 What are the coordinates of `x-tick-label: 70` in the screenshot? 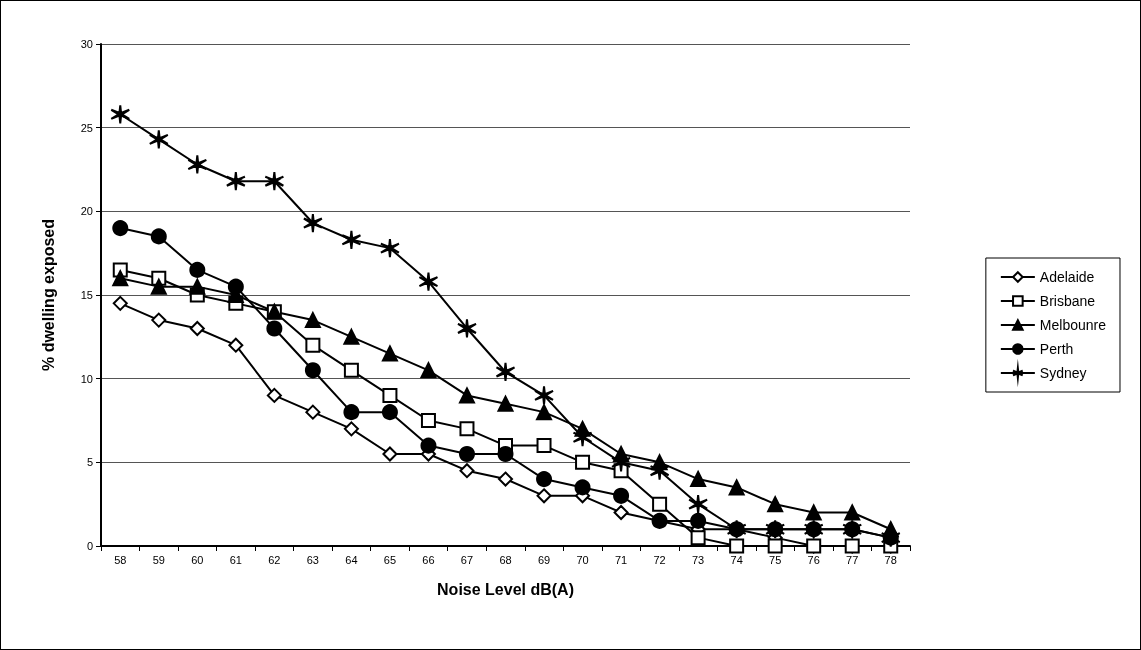 It's located at (582, 559).